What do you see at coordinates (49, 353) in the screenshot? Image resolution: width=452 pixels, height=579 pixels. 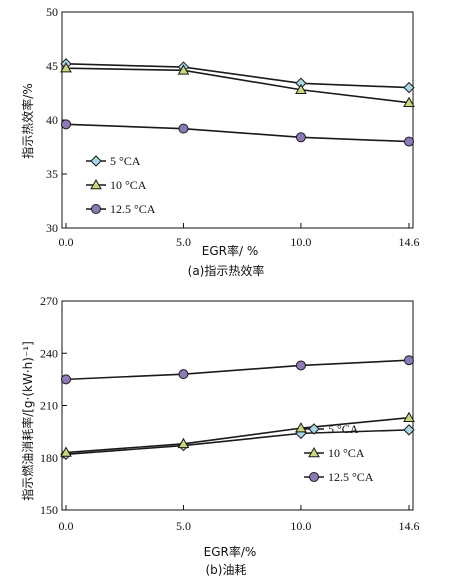 I see `y-tick-label: 240` at bounding box center [49, 353].